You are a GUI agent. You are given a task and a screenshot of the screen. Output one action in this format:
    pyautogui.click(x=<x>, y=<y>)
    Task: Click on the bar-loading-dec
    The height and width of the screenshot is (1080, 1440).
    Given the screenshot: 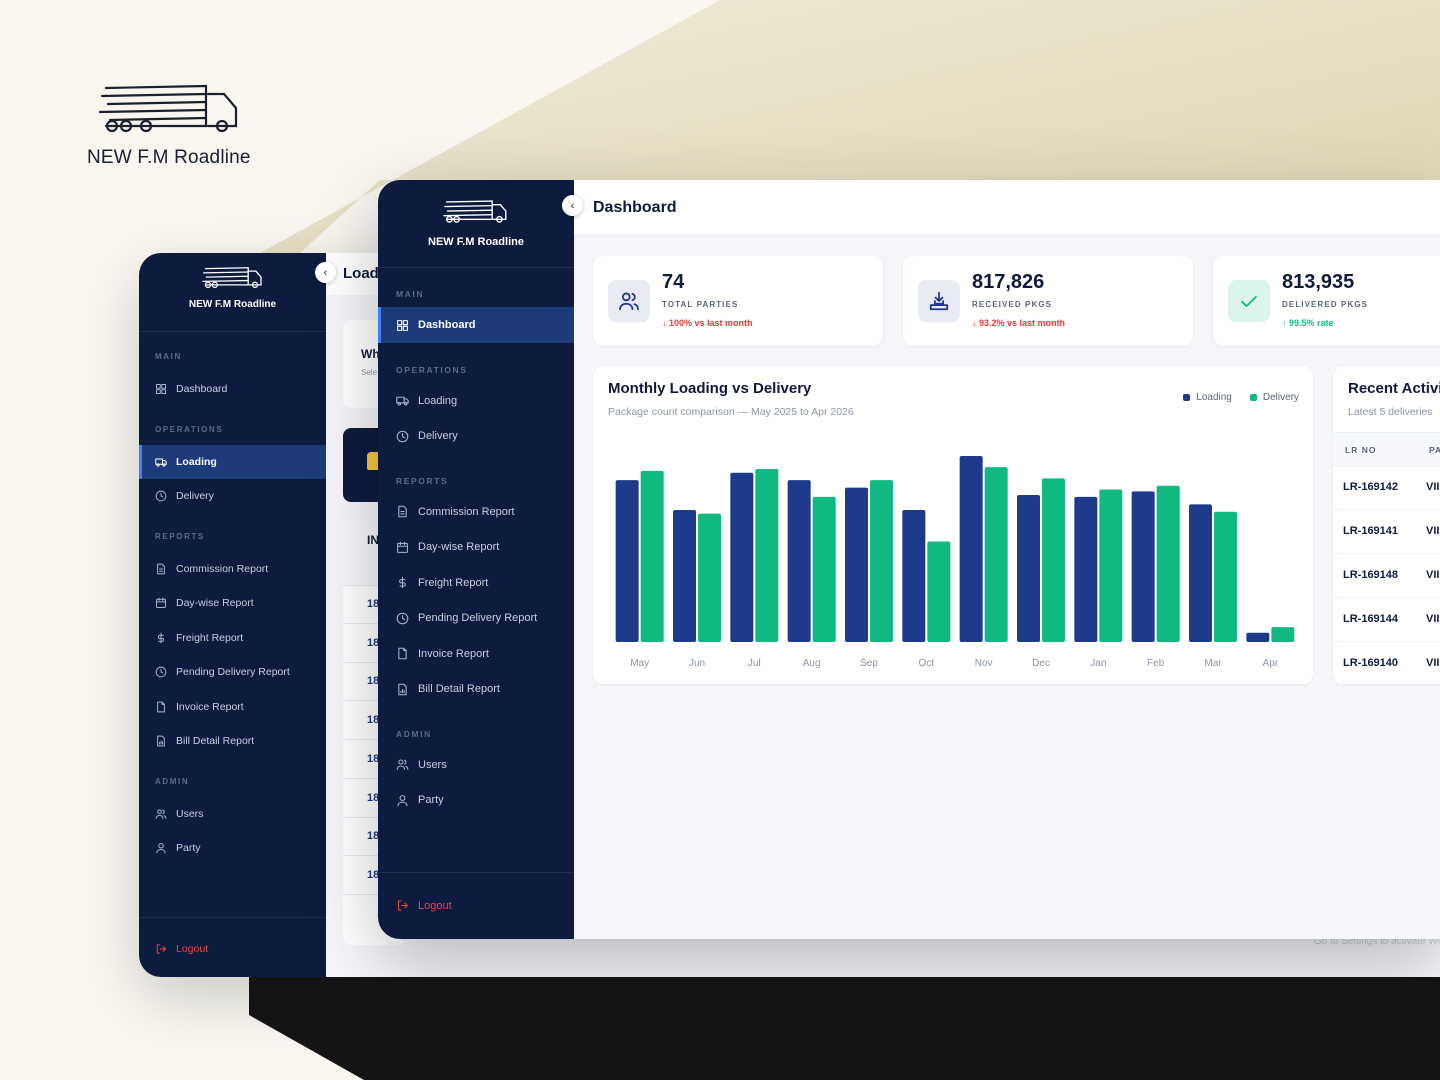 What is the action you would take?
    pyautogui.click(x=1028, y=568)
    